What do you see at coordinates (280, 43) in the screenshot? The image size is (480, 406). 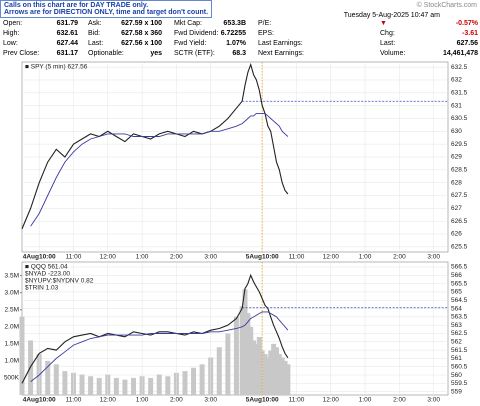 I see `quote-label: Last Earnings:` at bounding box center [280, 43].